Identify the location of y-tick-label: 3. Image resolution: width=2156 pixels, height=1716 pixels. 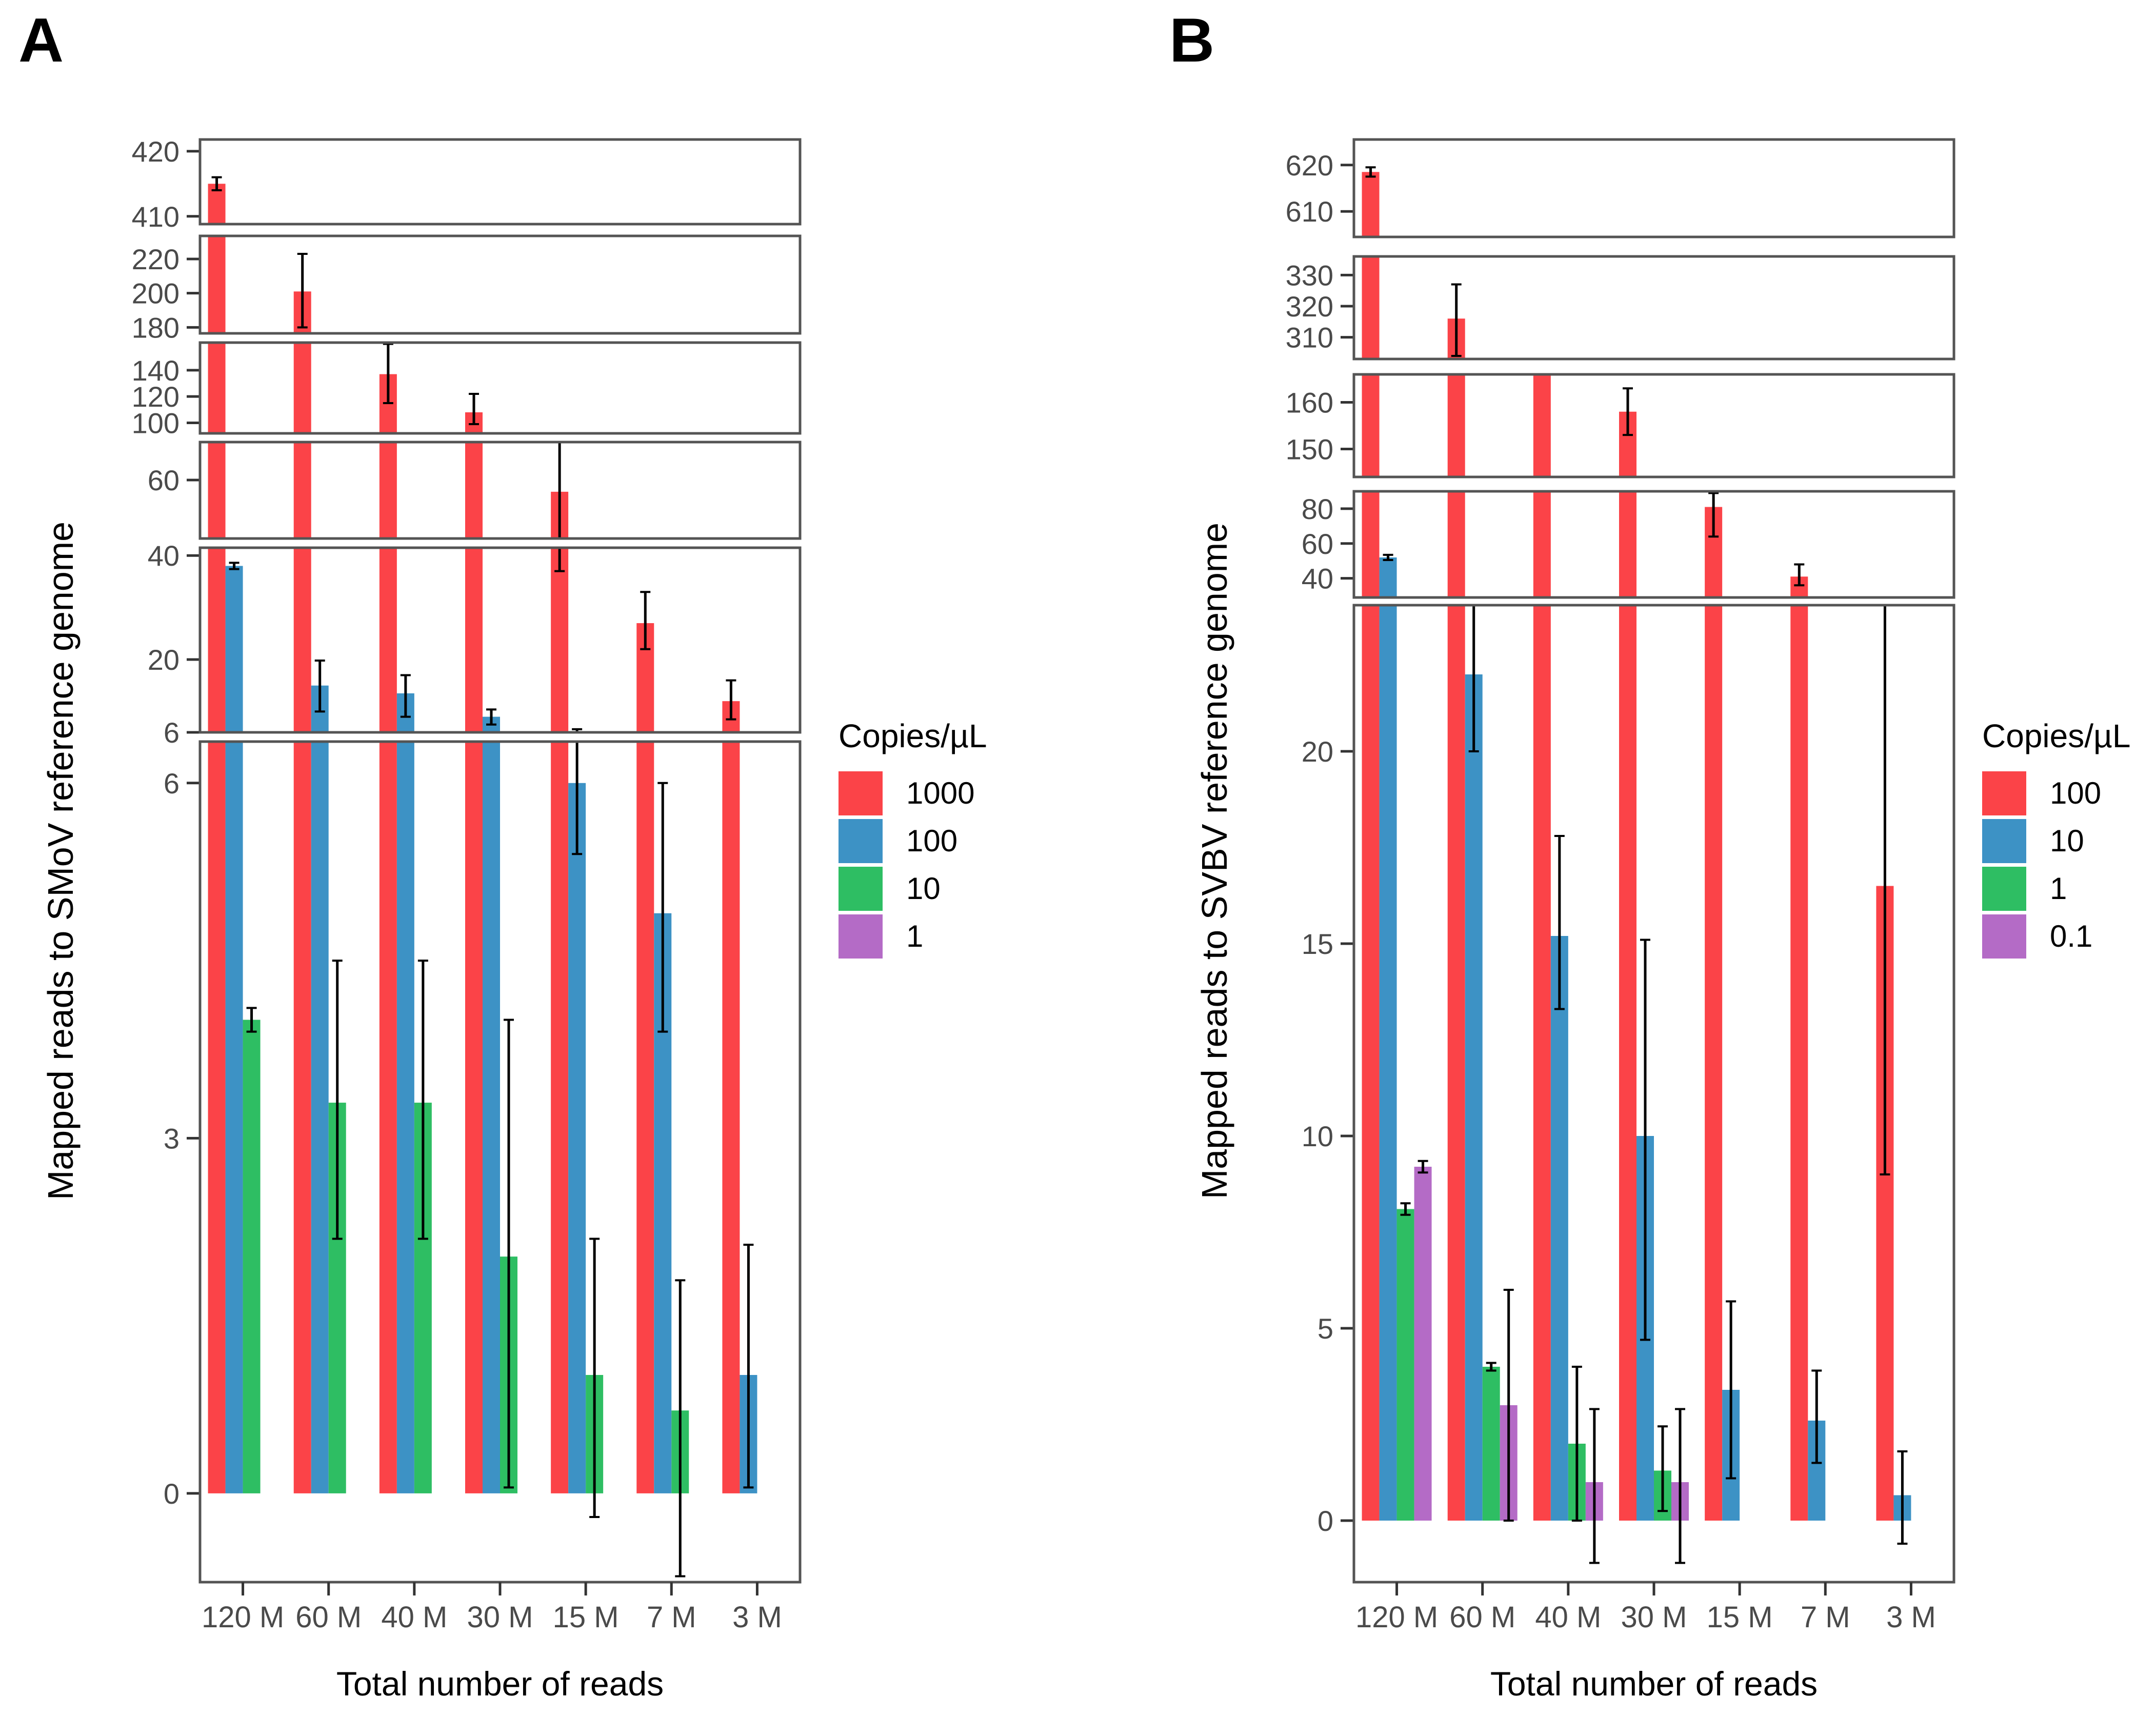
(171, 1138).